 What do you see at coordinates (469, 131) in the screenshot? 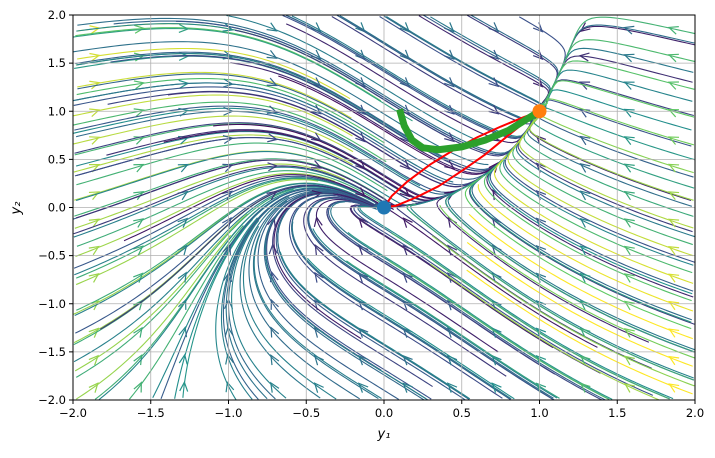
I see `thick-line` at bounding box center [469, 131].